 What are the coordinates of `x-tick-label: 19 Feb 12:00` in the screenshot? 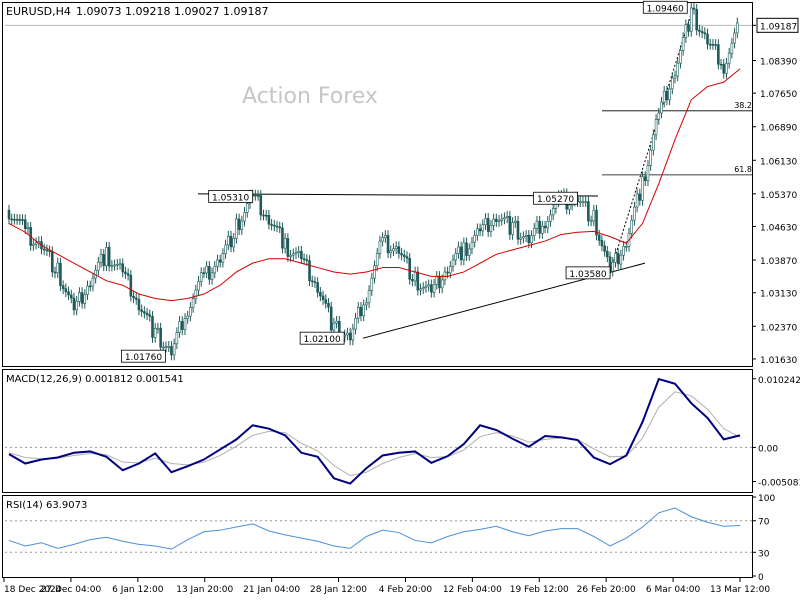 It's located at (539, 590).